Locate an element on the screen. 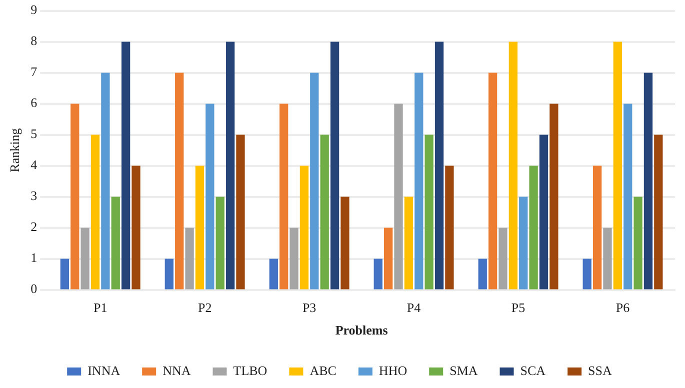  y-axis-title: Ranking is located at coordinates (14, 150).